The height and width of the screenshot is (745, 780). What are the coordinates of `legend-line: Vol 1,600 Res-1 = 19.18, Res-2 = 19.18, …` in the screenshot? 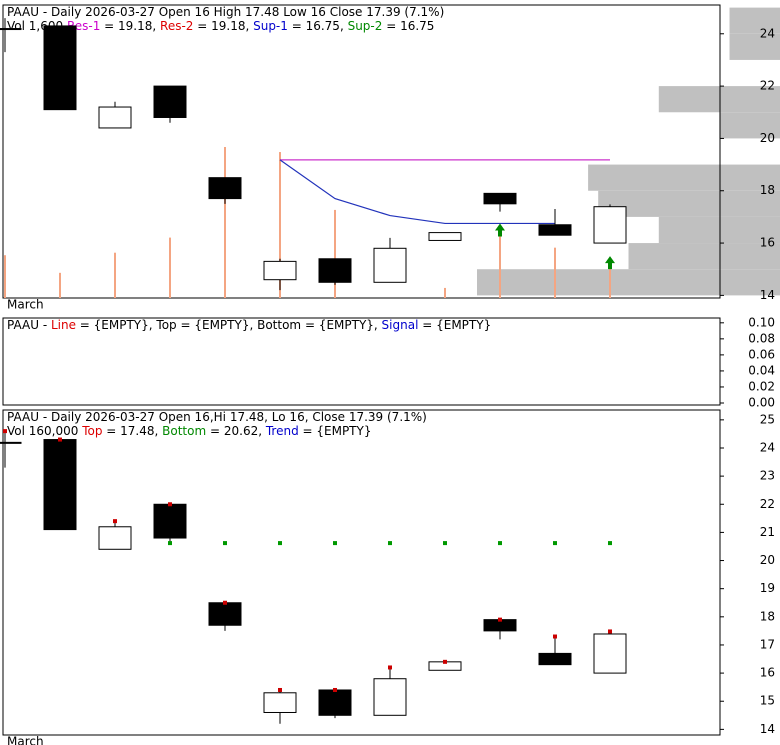 It's located at (220, 26).